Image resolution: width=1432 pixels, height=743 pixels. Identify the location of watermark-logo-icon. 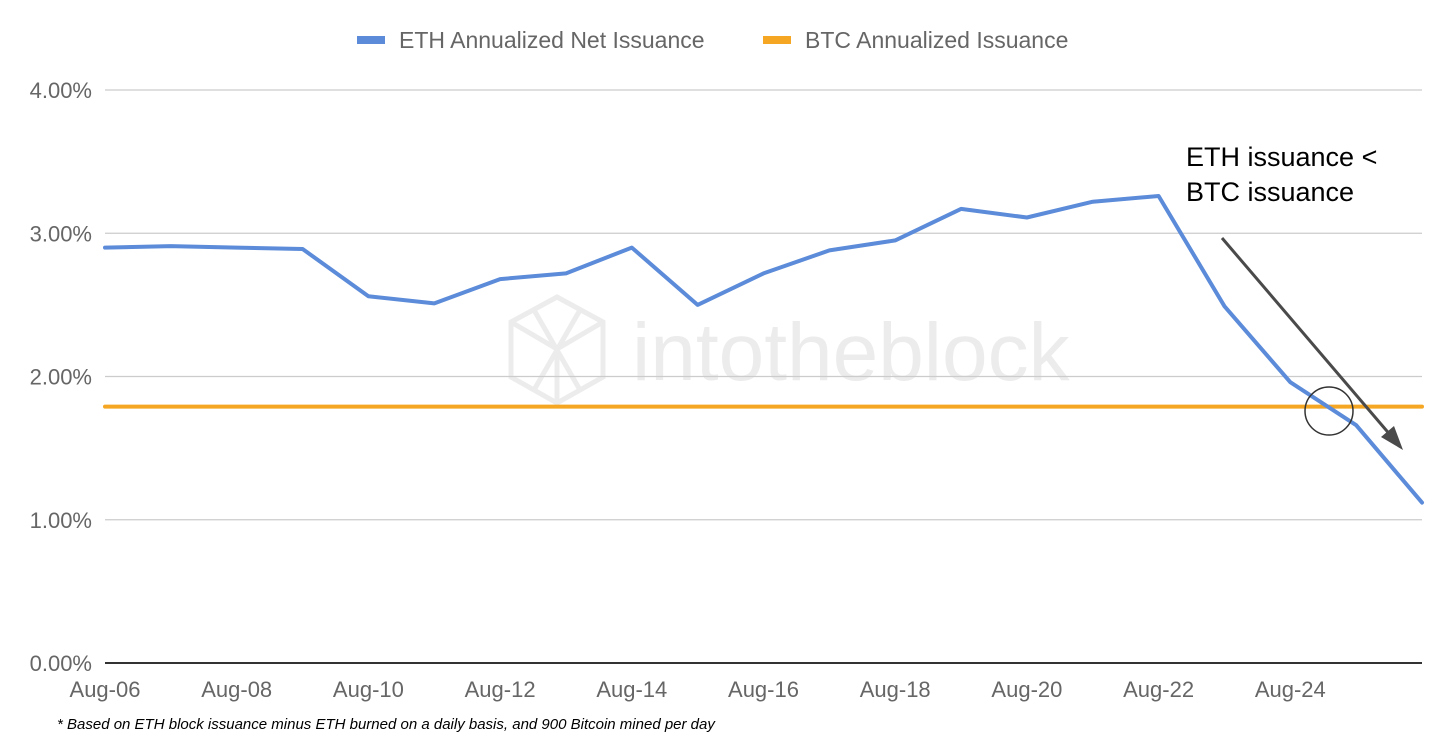
(557, 350).